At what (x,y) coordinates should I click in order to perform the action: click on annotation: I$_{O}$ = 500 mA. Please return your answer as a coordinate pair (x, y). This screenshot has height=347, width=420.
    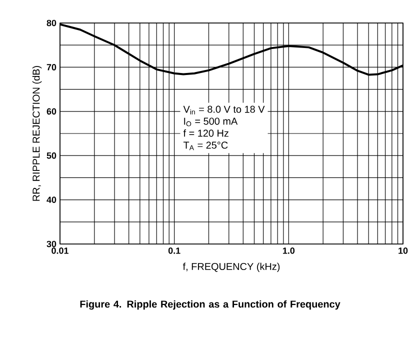
    Looking at the image, I should click on (211, 122).